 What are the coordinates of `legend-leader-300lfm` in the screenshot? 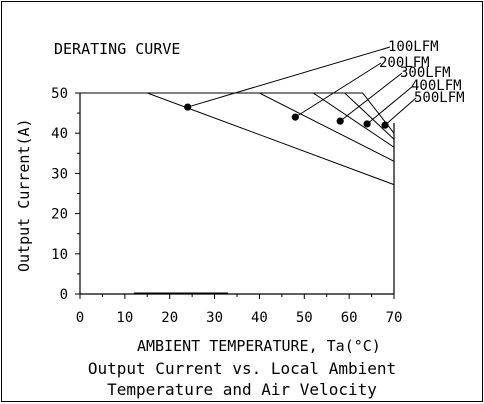 It's located at (371, 97).